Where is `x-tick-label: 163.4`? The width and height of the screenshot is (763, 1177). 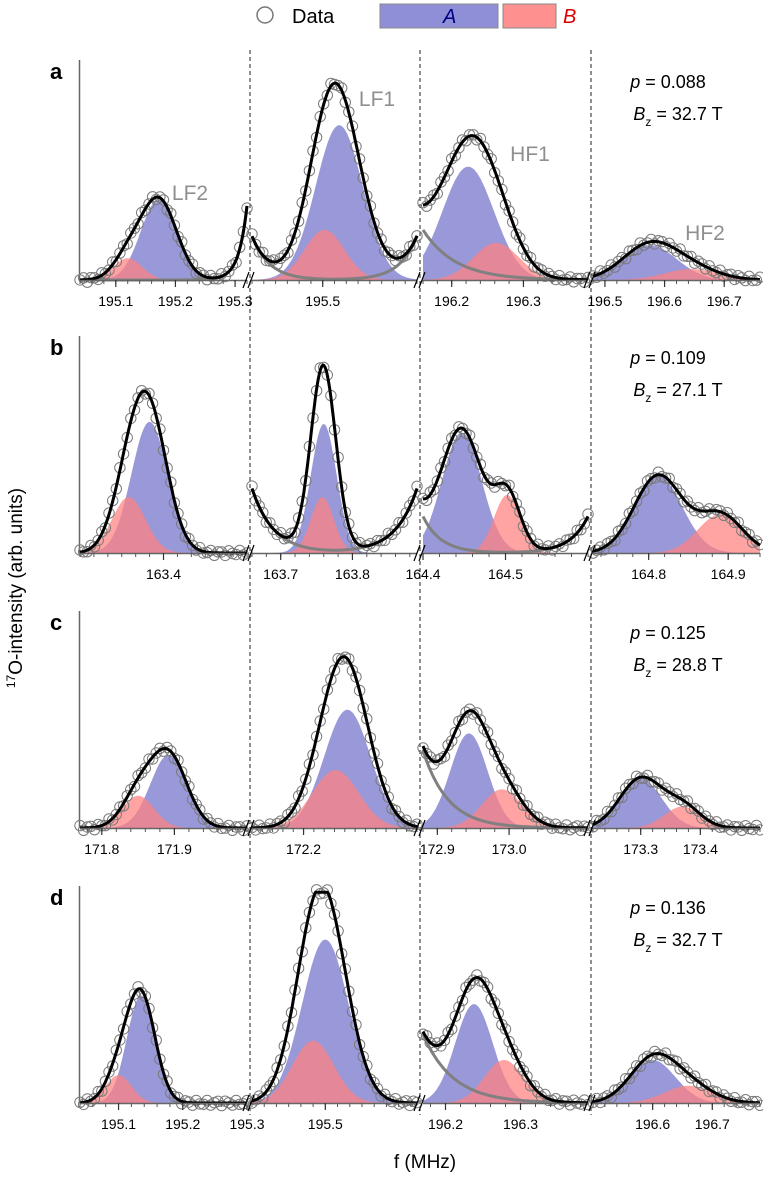 x-tick-label: 163.4 is located at coordinates (163, 574).